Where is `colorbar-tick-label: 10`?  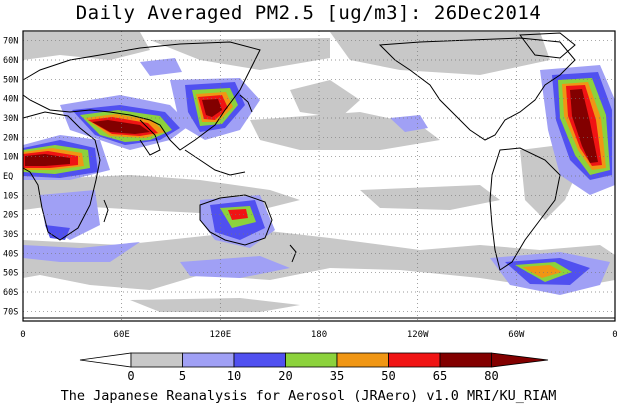
colorbar-tick-label: 10 is located at coordinates (234, 376).